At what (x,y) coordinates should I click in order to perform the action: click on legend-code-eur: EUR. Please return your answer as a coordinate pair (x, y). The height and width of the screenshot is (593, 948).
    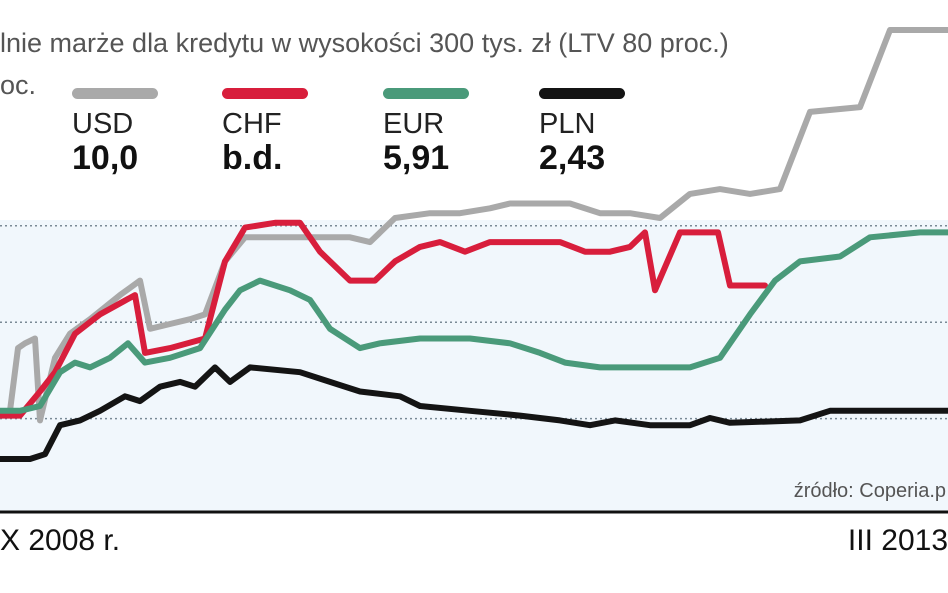
    Looking at the image, I should click on (414, 124).